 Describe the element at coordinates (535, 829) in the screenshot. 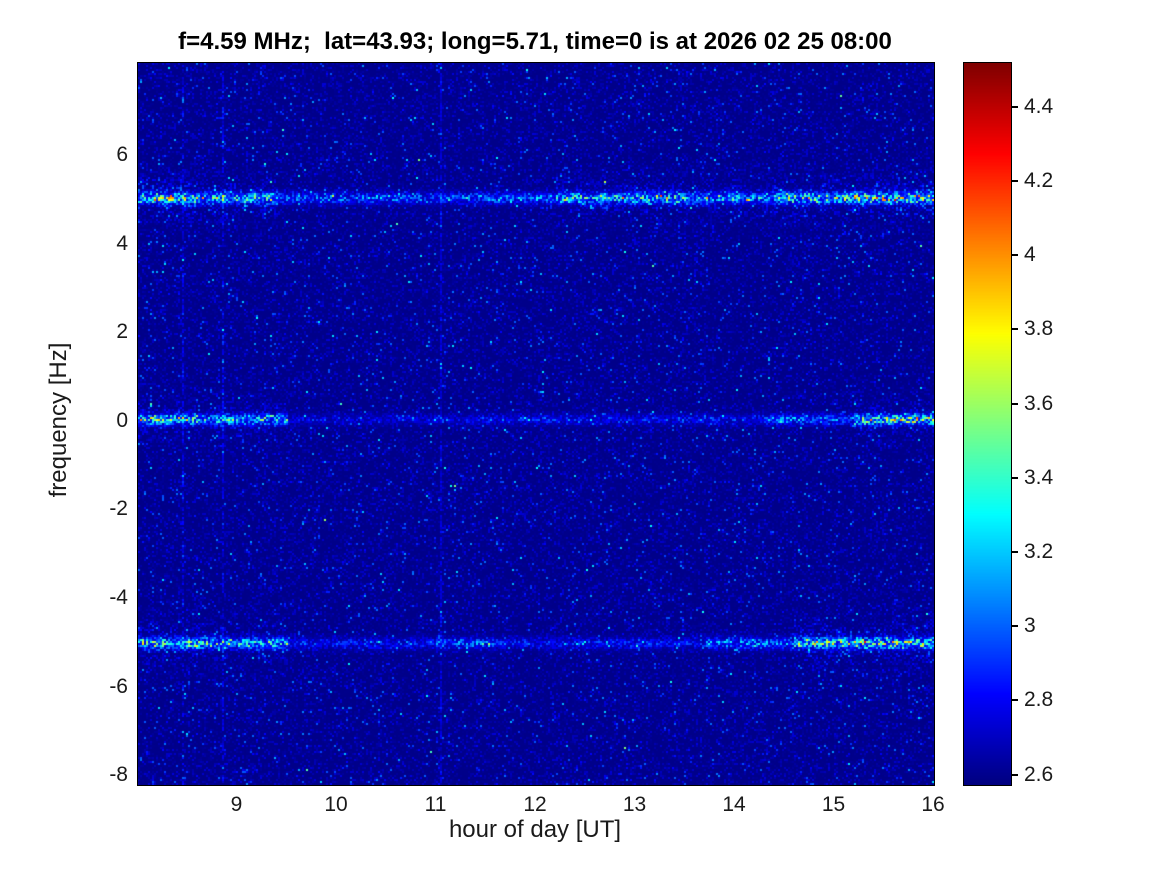

I see `x-axis-label: hour of day [UT]` at that location.